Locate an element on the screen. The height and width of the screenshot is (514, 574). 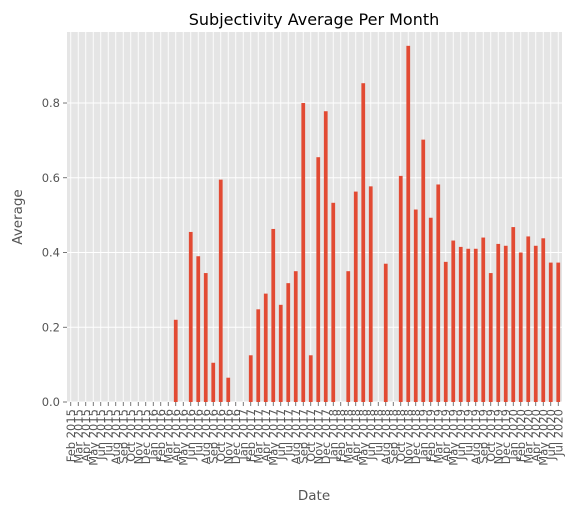
x-tick-label: May 2019 is located at coordinates (453, 437).